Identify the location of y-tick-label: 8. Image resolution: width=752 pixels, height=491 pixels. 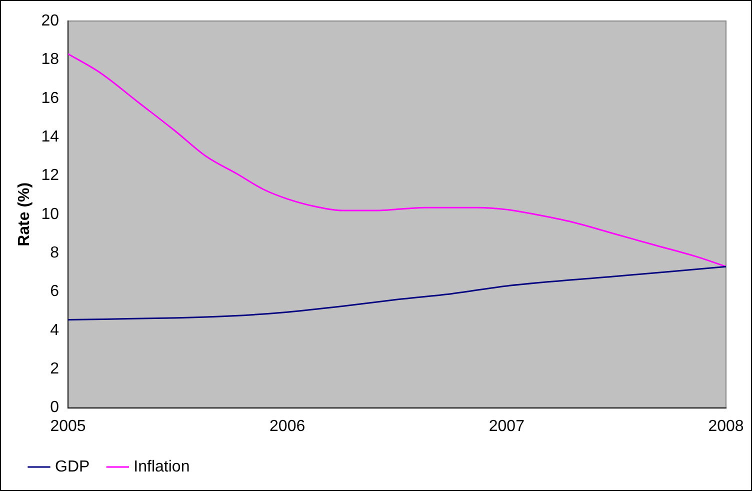
(55, 253).